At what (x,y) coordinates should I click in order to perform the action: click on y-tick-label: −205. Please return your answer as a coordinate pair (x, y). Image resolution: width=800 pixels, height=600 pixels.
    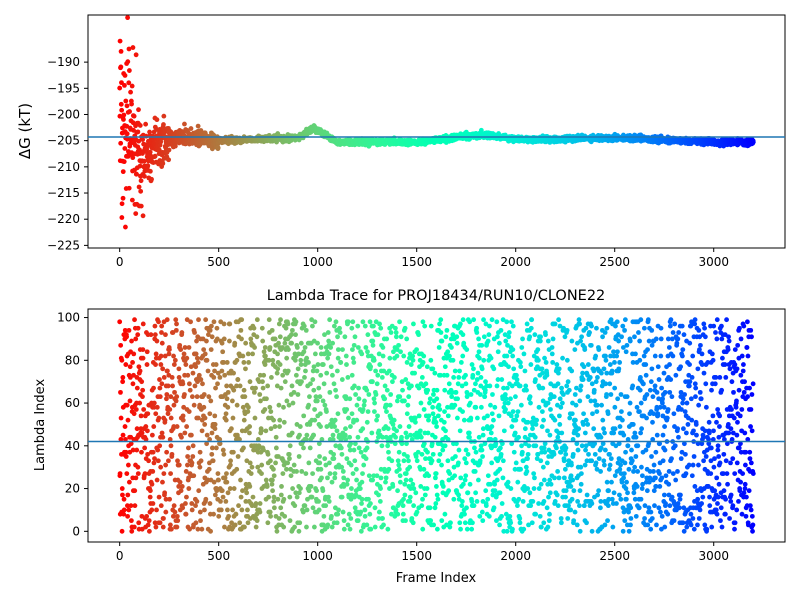
    Looking at the image, I should click on (63, 141).